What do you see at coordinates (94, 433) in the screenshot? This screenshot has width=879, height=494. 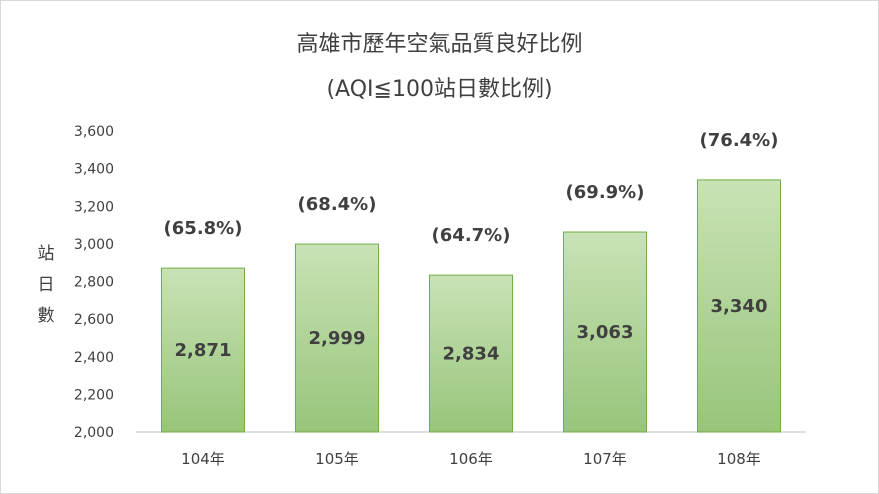 I see `y-tick-label: 2,000` at bounding box center [94, 433].